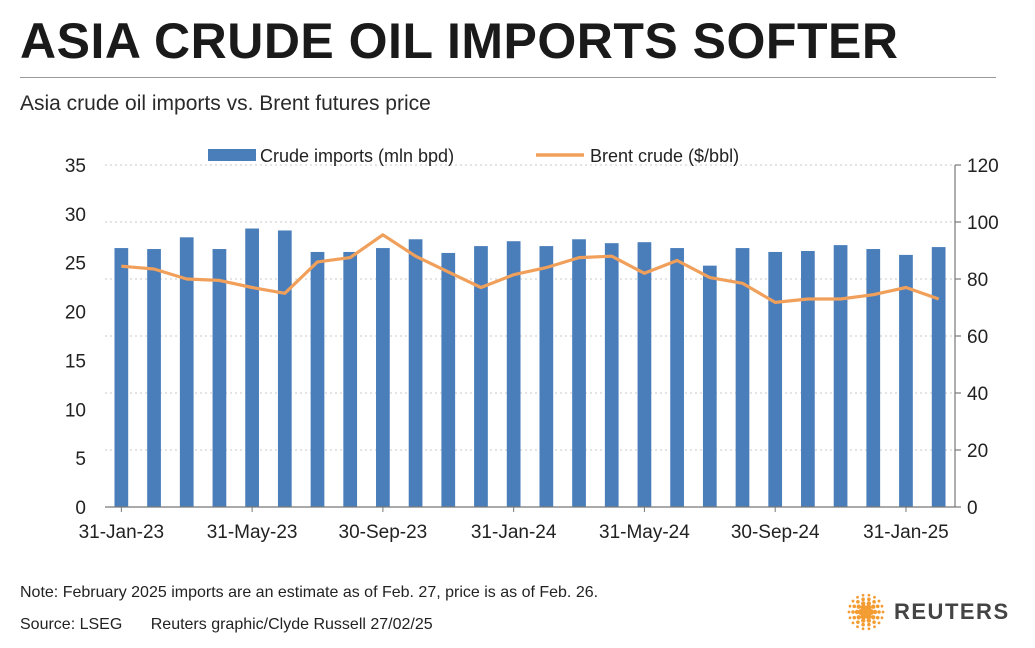 This screenshot has height=648, width=1035. I want to click on y-right-tick-label: 20, so click(977, 451).